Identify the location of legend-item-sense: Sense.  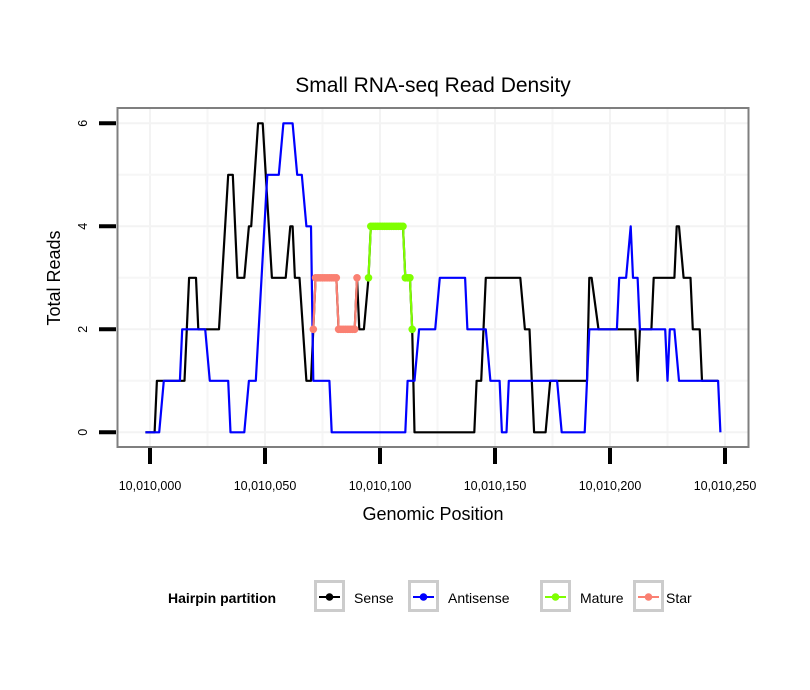
(354, 596).